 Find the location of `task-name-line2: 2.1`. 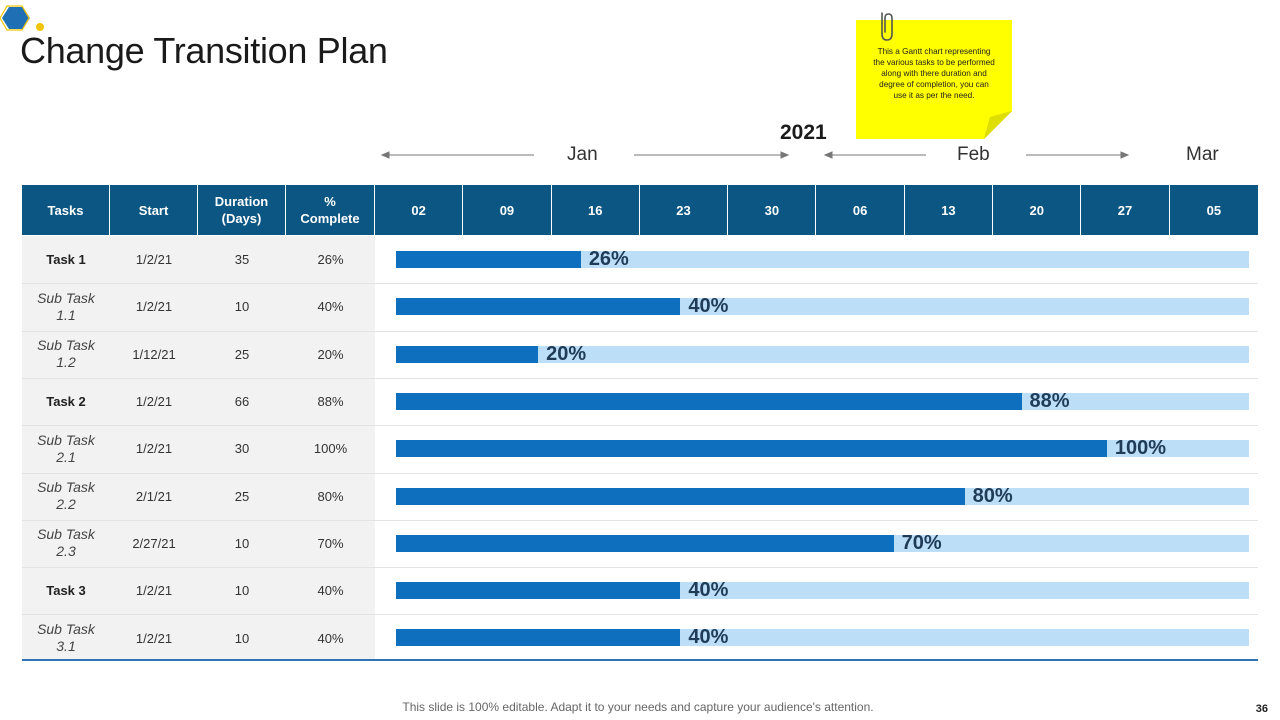

task-name-line2: 2.1 is located at coordinates (66, 456).